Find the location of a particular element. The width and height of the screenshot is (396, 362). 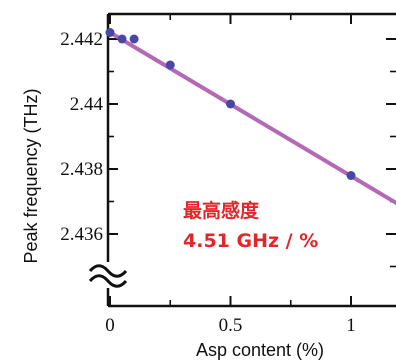

y-tick-label: 2.442 is located at coordinates (81, 39).